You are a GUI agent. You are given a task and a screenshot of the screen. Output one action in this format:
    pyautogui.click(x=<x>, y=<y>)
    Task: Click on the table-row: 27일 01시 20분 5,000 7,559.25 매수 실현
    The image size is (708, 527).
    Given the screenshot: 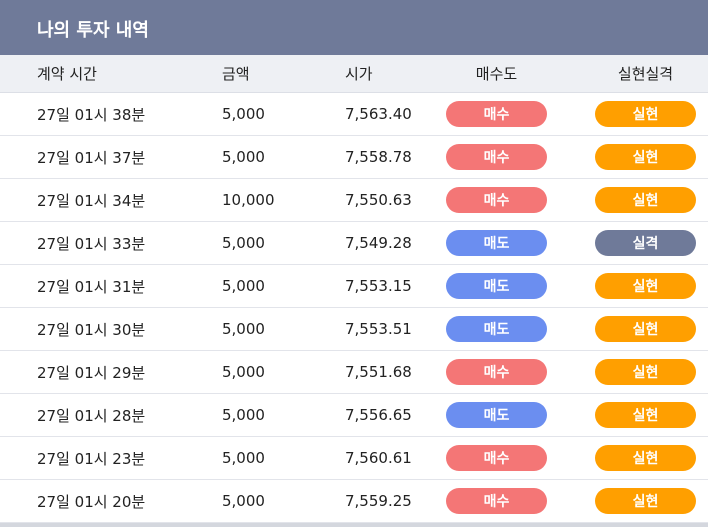 What is the action you would take?
    pyautogui.click(x=354, y=501)
    